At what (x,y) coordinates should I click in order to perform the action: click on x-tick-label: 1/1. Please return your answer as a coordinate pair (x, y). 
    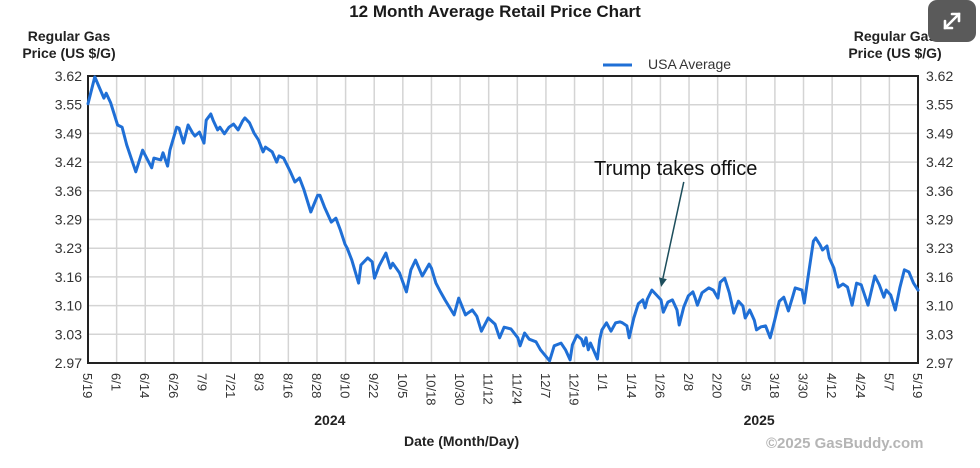
    Looking at the image, I should click on (602, 382).